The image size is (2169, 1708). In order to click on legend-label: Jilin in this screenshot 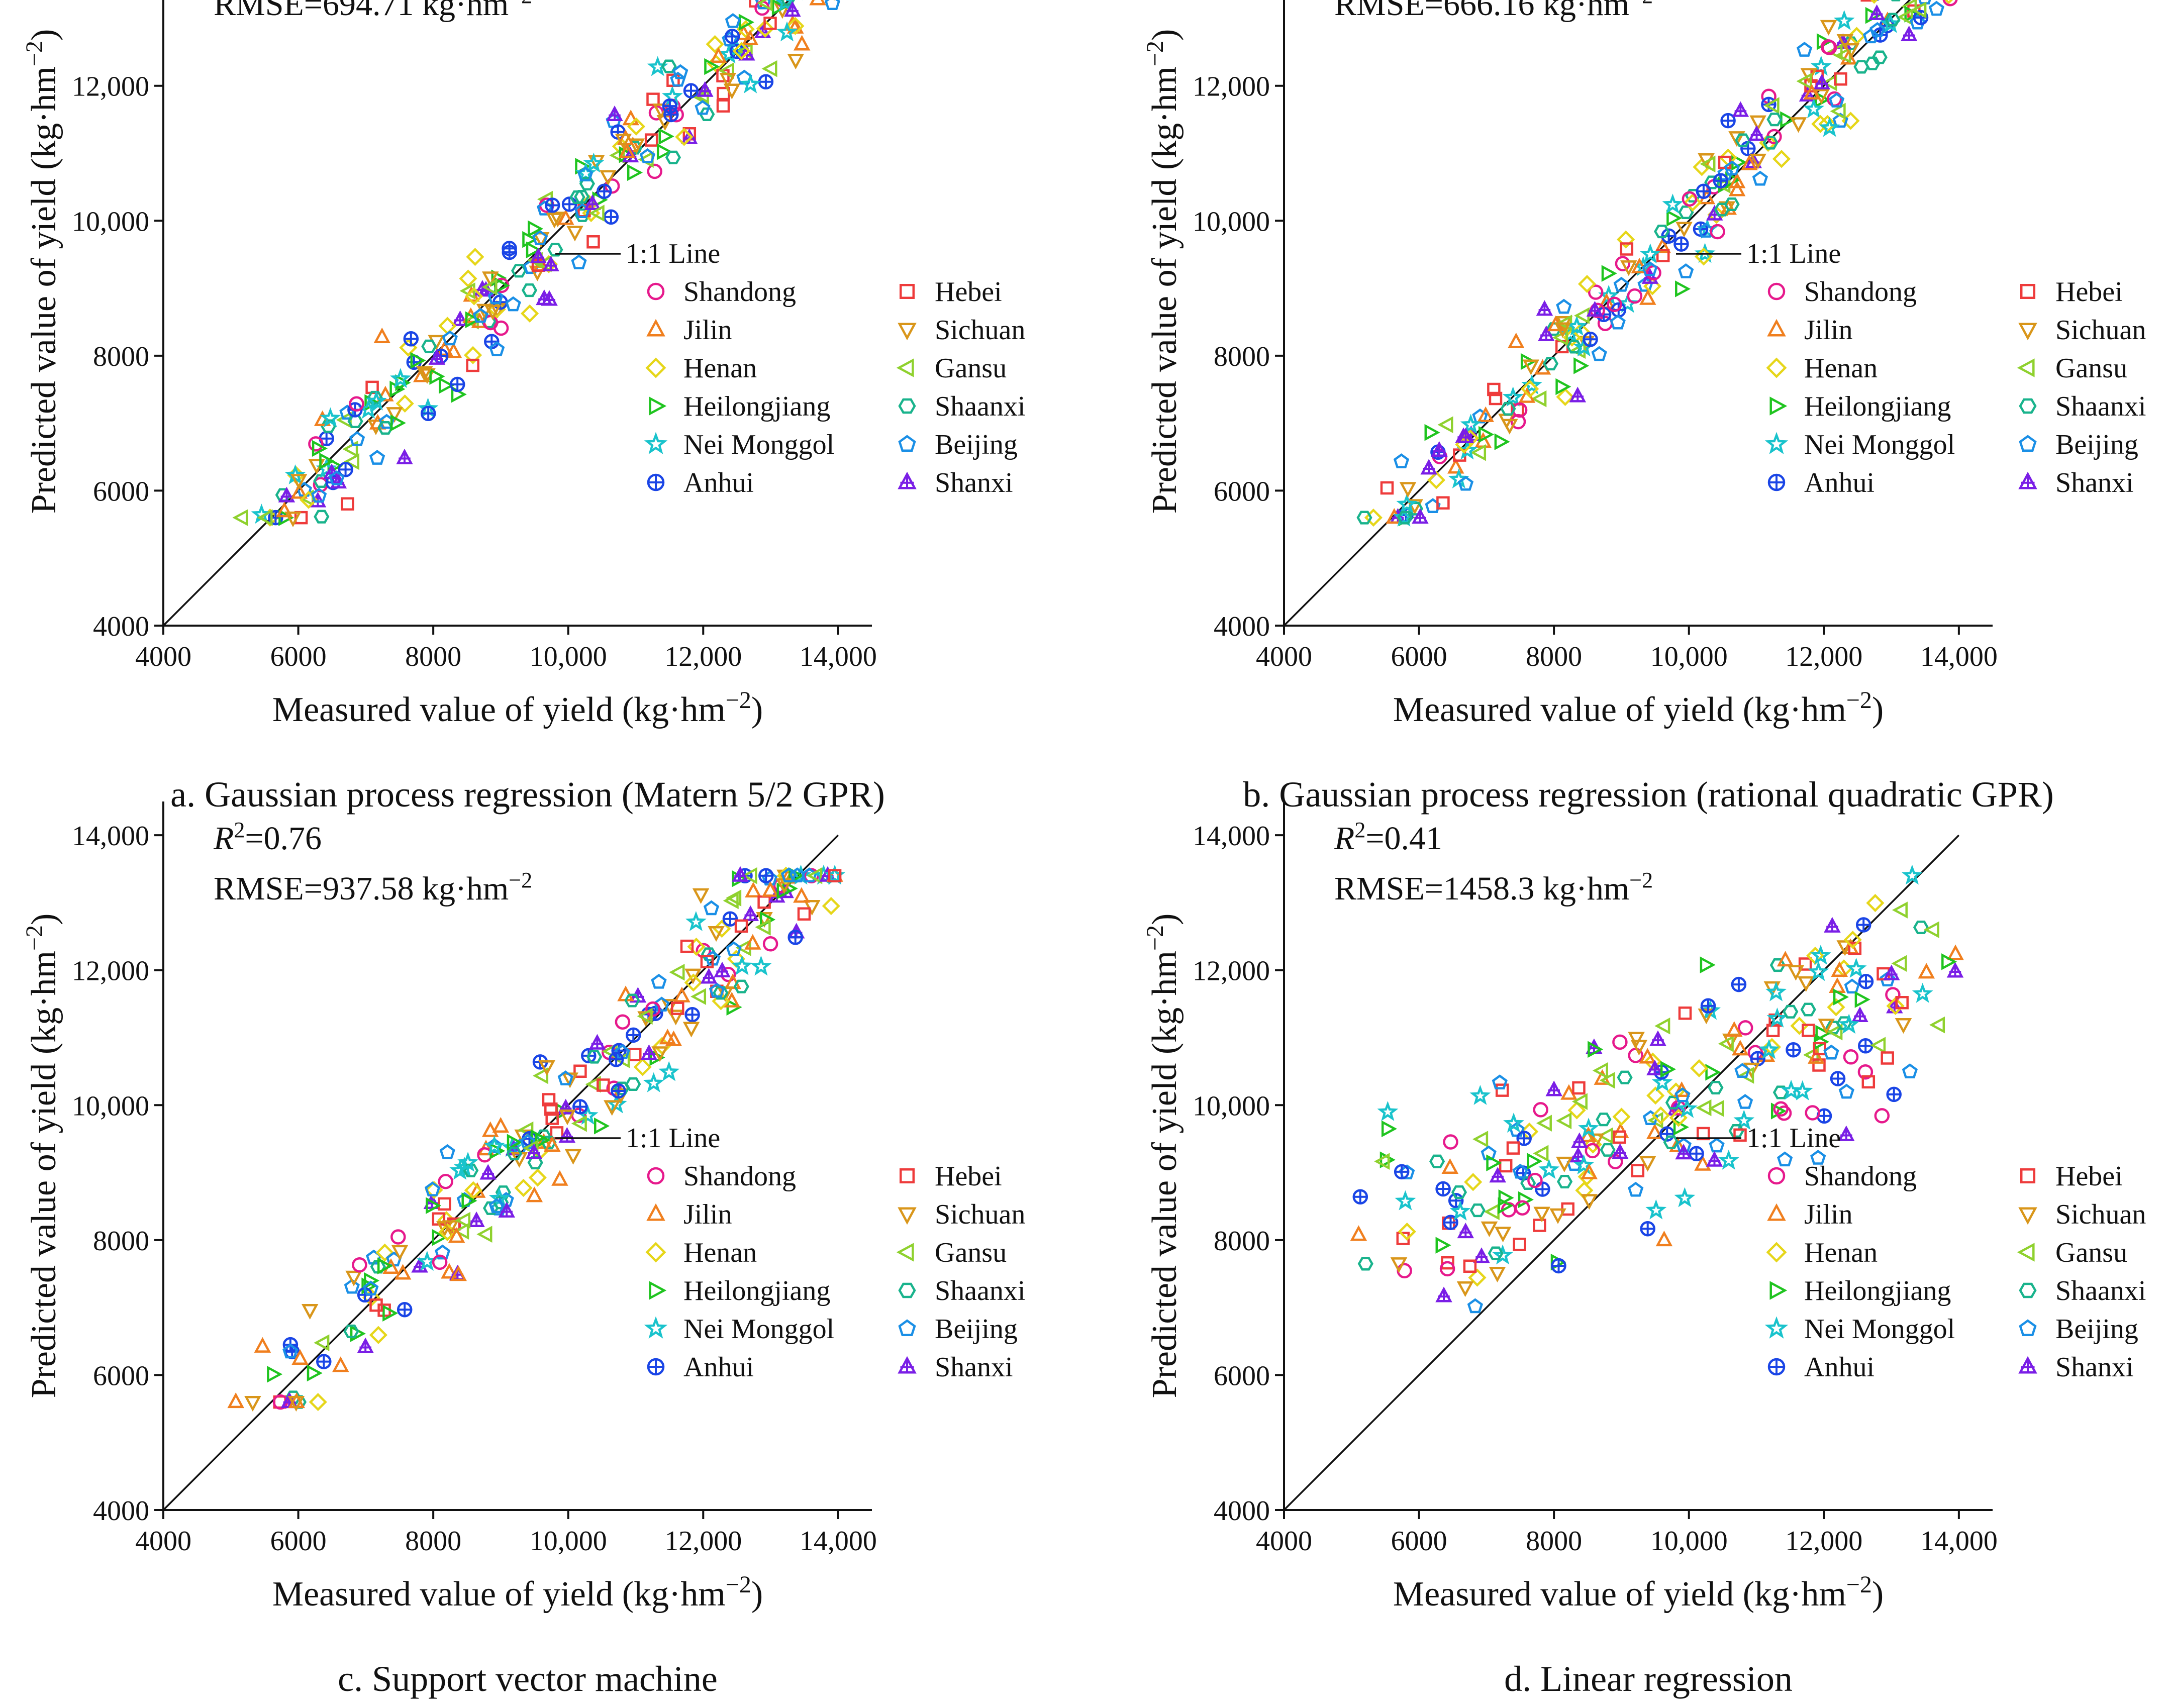, I will do `click(707, 1214)`.